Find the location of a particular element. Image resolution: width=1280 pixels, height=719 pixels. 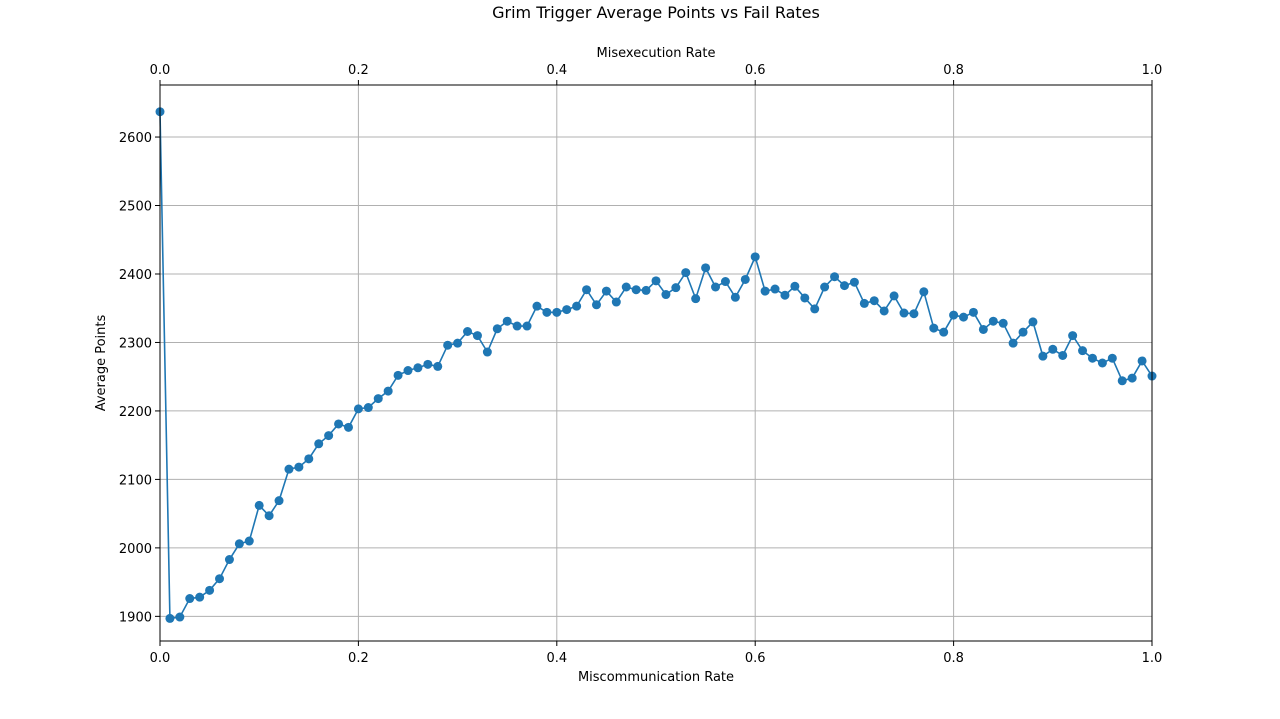

x-axis-top-label: Misexecution Rate is located at coordinates (656, 53).